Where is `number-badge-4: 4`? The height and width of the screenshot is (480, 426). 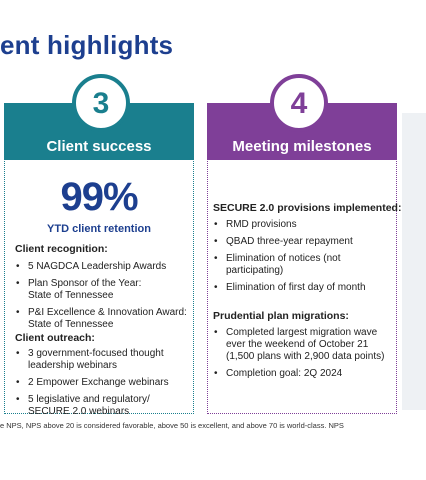 number-badge-4: 4 is located at coordinates (299, 103).